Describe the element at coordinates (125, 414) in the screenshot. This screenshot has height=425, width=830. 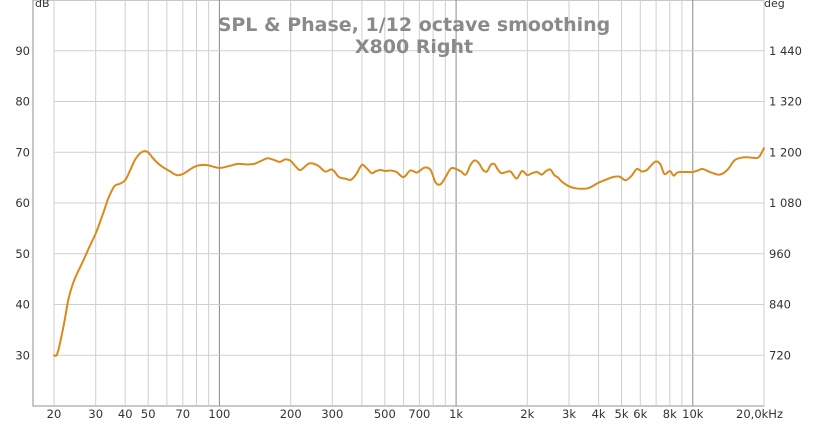
I see `x-tick-label: 40` at that location.